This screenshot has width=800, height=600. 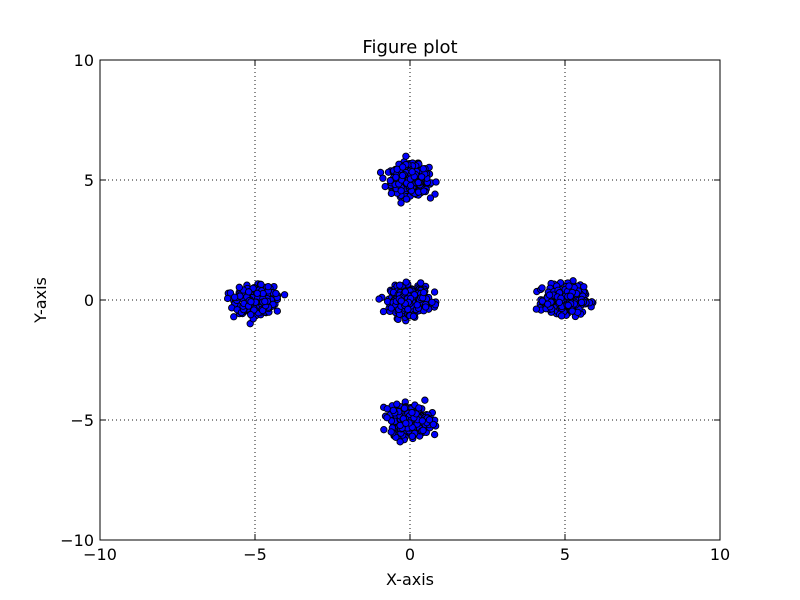 I want to click on y-tick-label: 10, so click(x=84, y=60).